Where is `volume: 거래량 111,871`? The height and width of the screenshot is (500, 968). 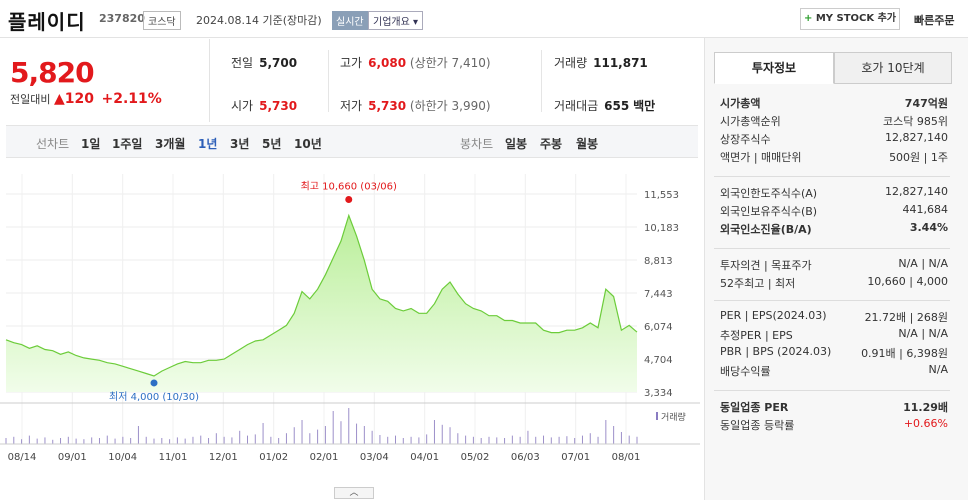
volume: 거래량 111,871 is located at coordinates (601, 63).